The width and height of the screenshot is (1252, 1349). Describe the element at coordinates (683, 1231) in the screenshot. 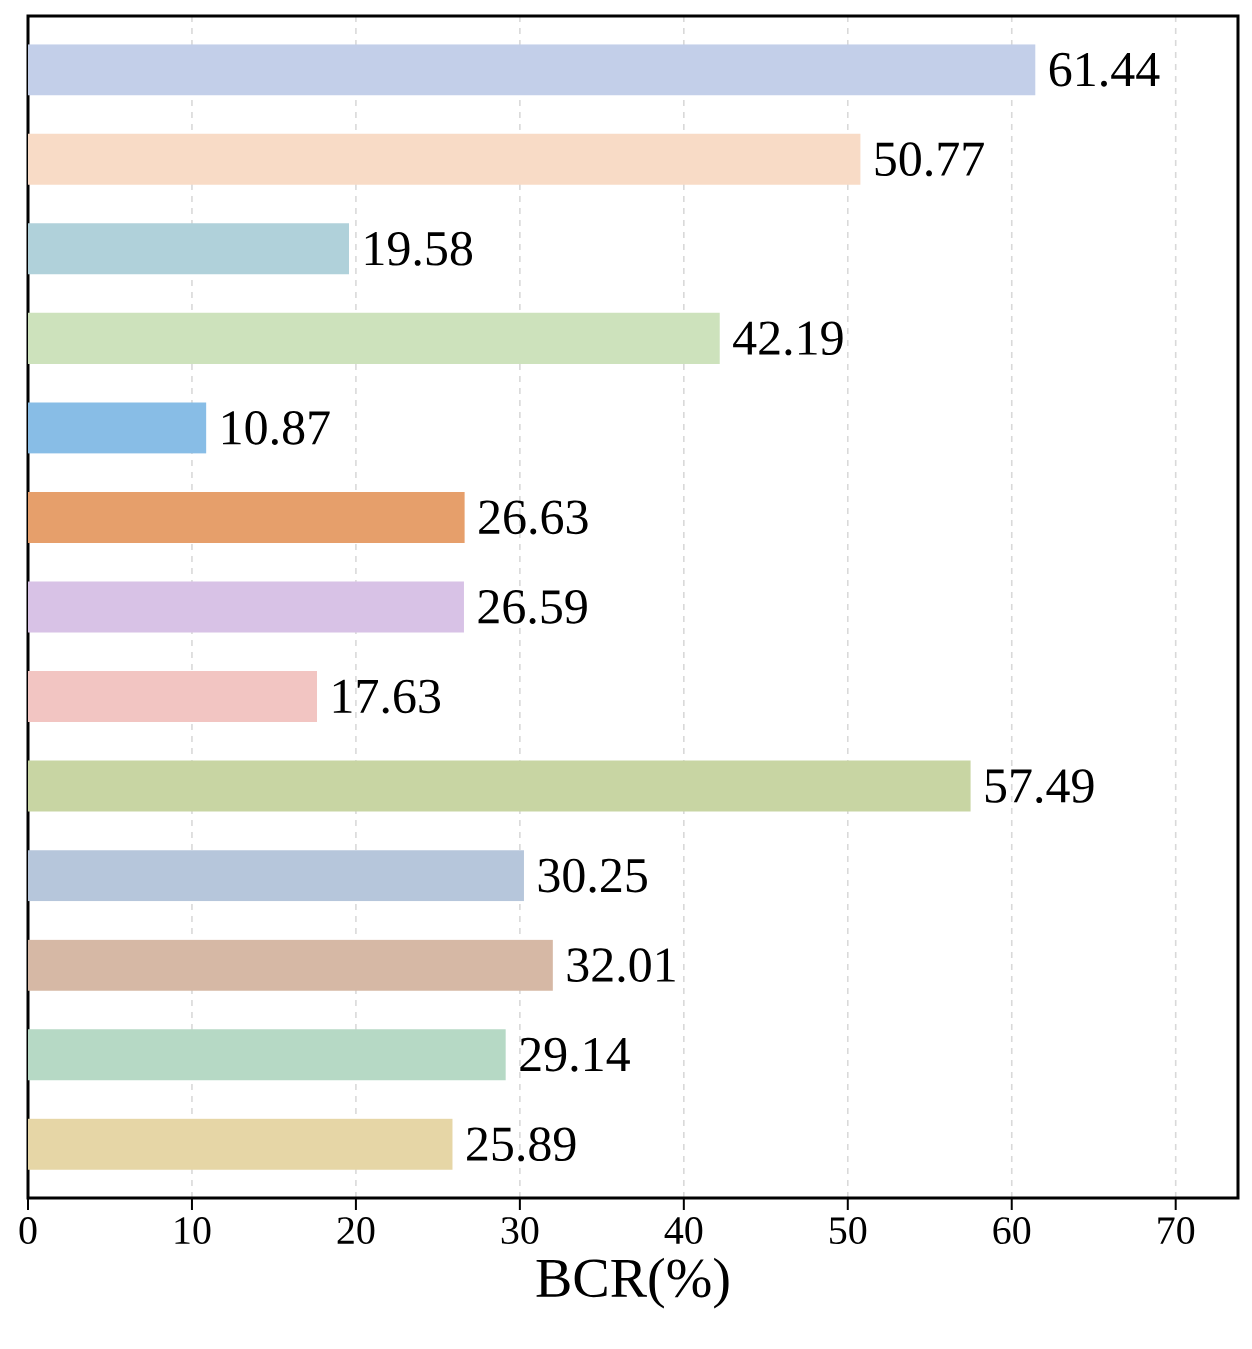

I see `x-tick-label: 40` at that location.